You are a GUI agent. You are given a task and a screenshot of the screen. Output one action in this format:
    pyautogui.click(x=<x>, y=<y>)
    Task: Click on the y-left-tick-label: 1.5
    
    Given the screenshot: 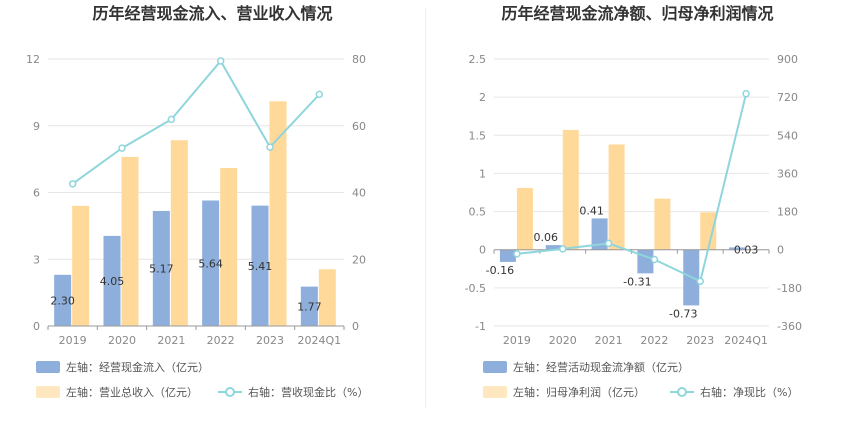 What is the action you would take?
    pyautogui.click(x=478, y=135)
    